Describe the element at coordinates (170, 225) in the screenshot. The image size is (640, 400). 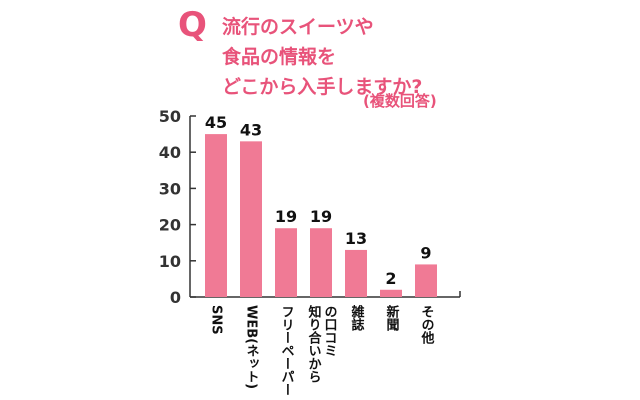
I see `y-tick-label: 20` at that location.